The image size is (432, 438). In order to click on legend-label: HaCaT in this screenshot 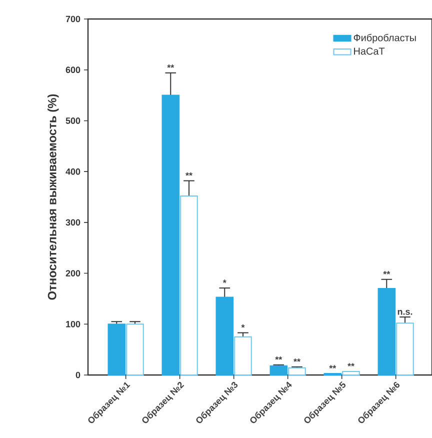, I will do `click(369, 51)`.